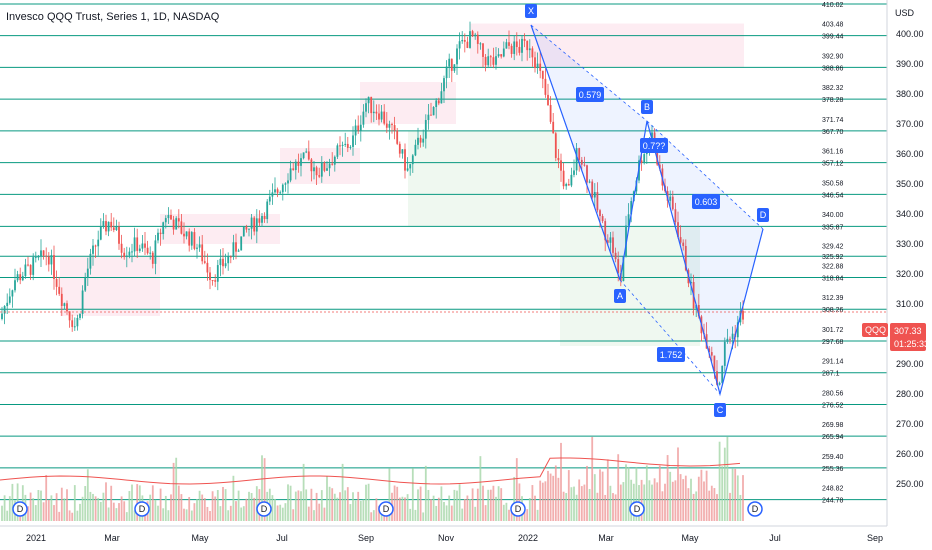 The width and height of the screenshot is (932, 550). I want to click on level-label-20: 312.39, so click(833, 298).